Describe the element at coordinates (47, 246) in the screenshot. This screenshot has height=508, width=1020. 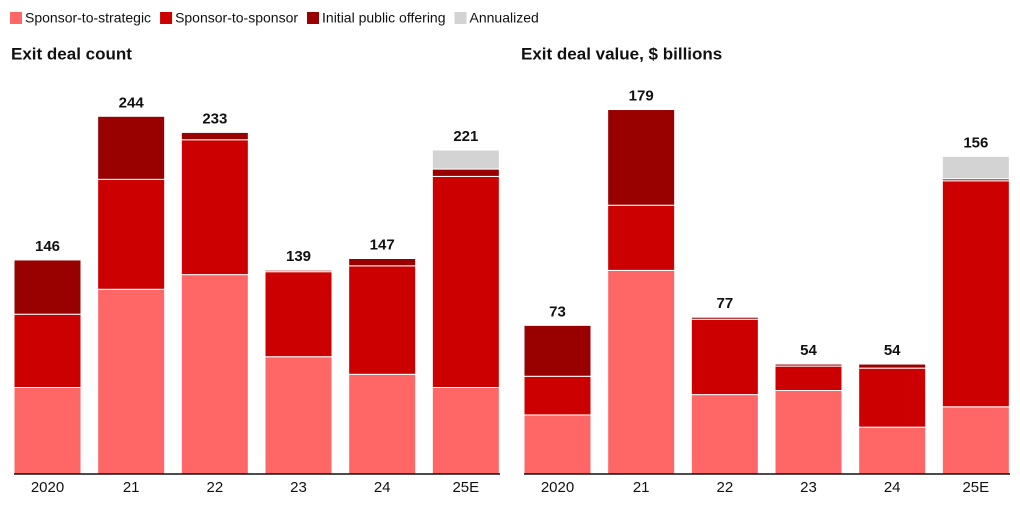
I see `total-label: 146` at that location.